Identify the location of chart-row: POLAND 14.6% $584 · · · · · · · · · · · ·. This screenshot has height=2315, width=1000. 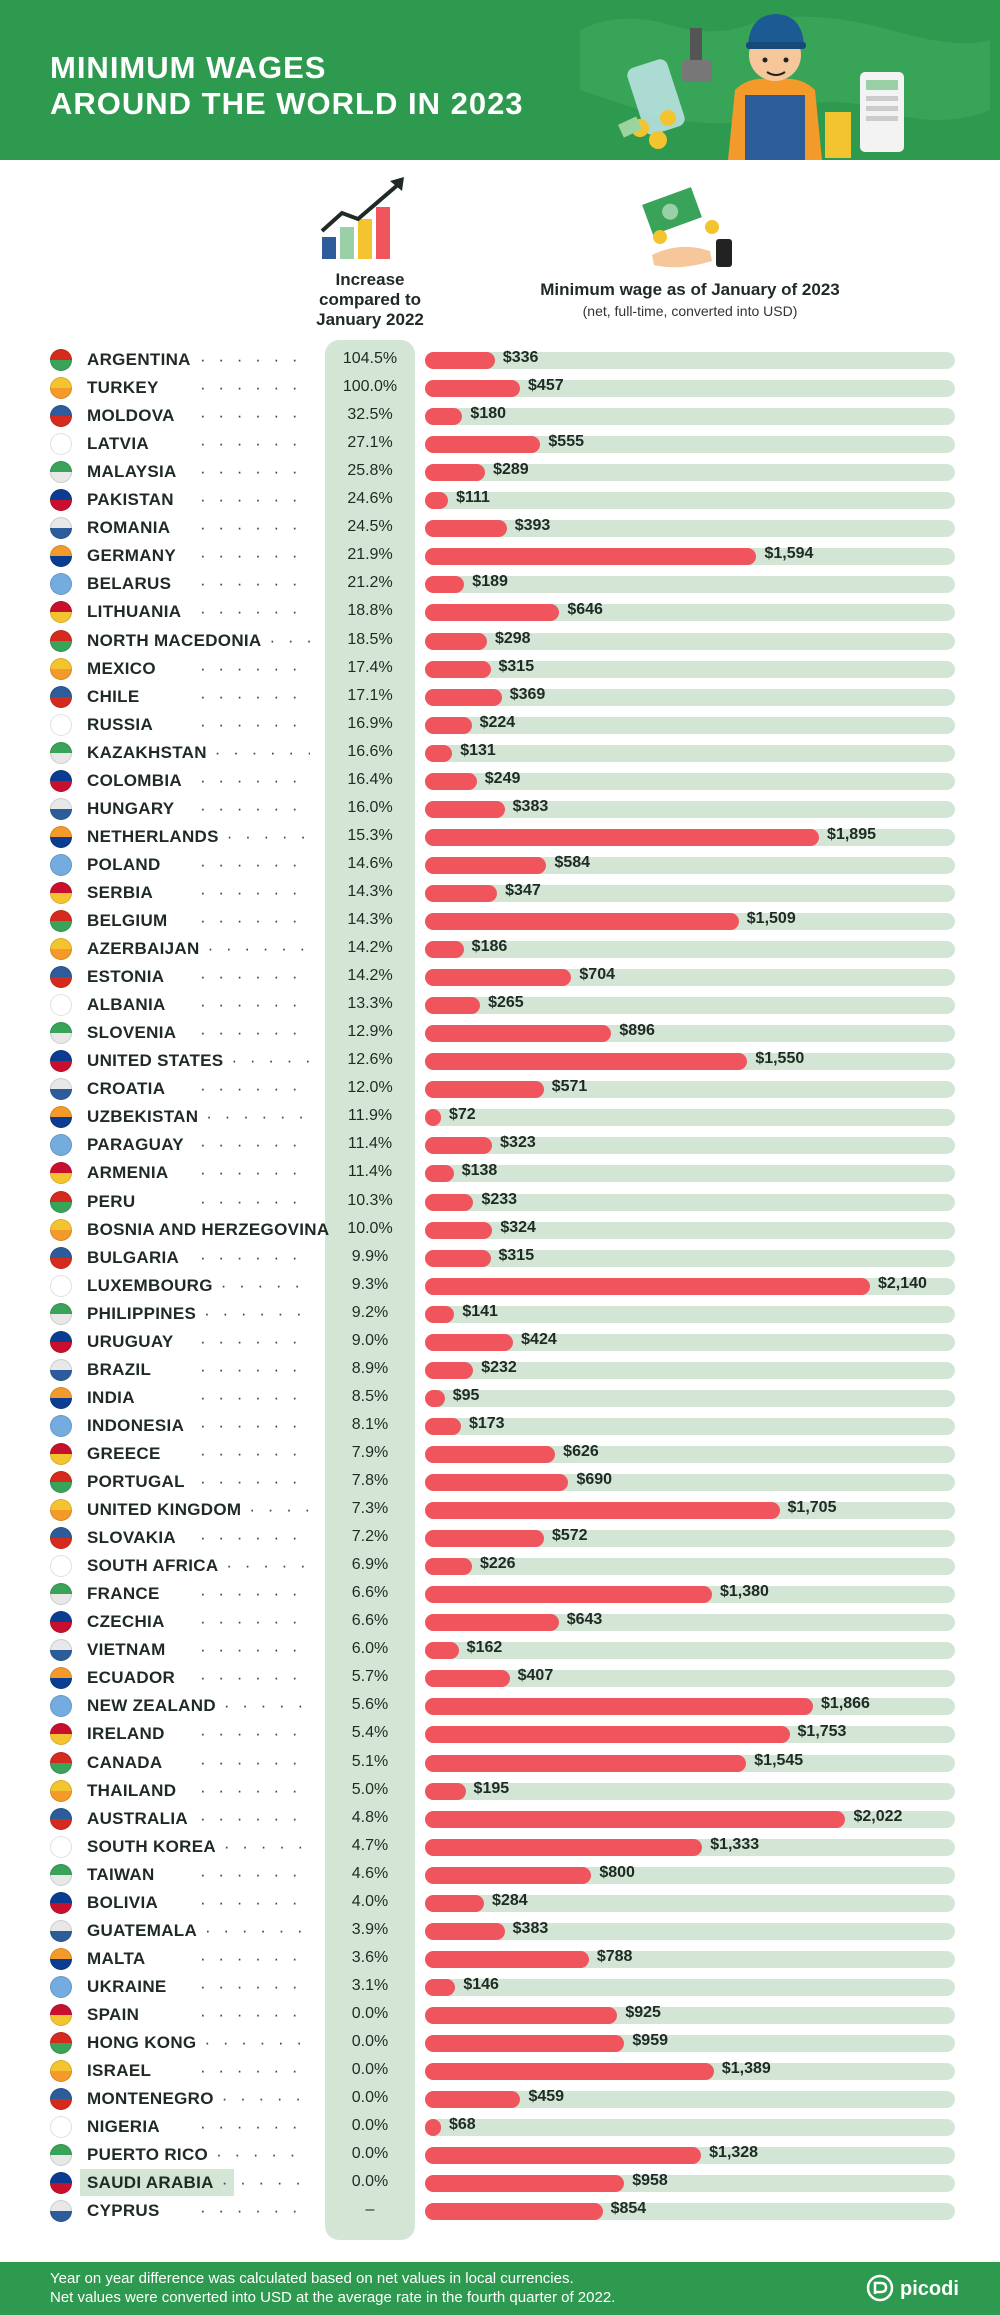
(500, 865).